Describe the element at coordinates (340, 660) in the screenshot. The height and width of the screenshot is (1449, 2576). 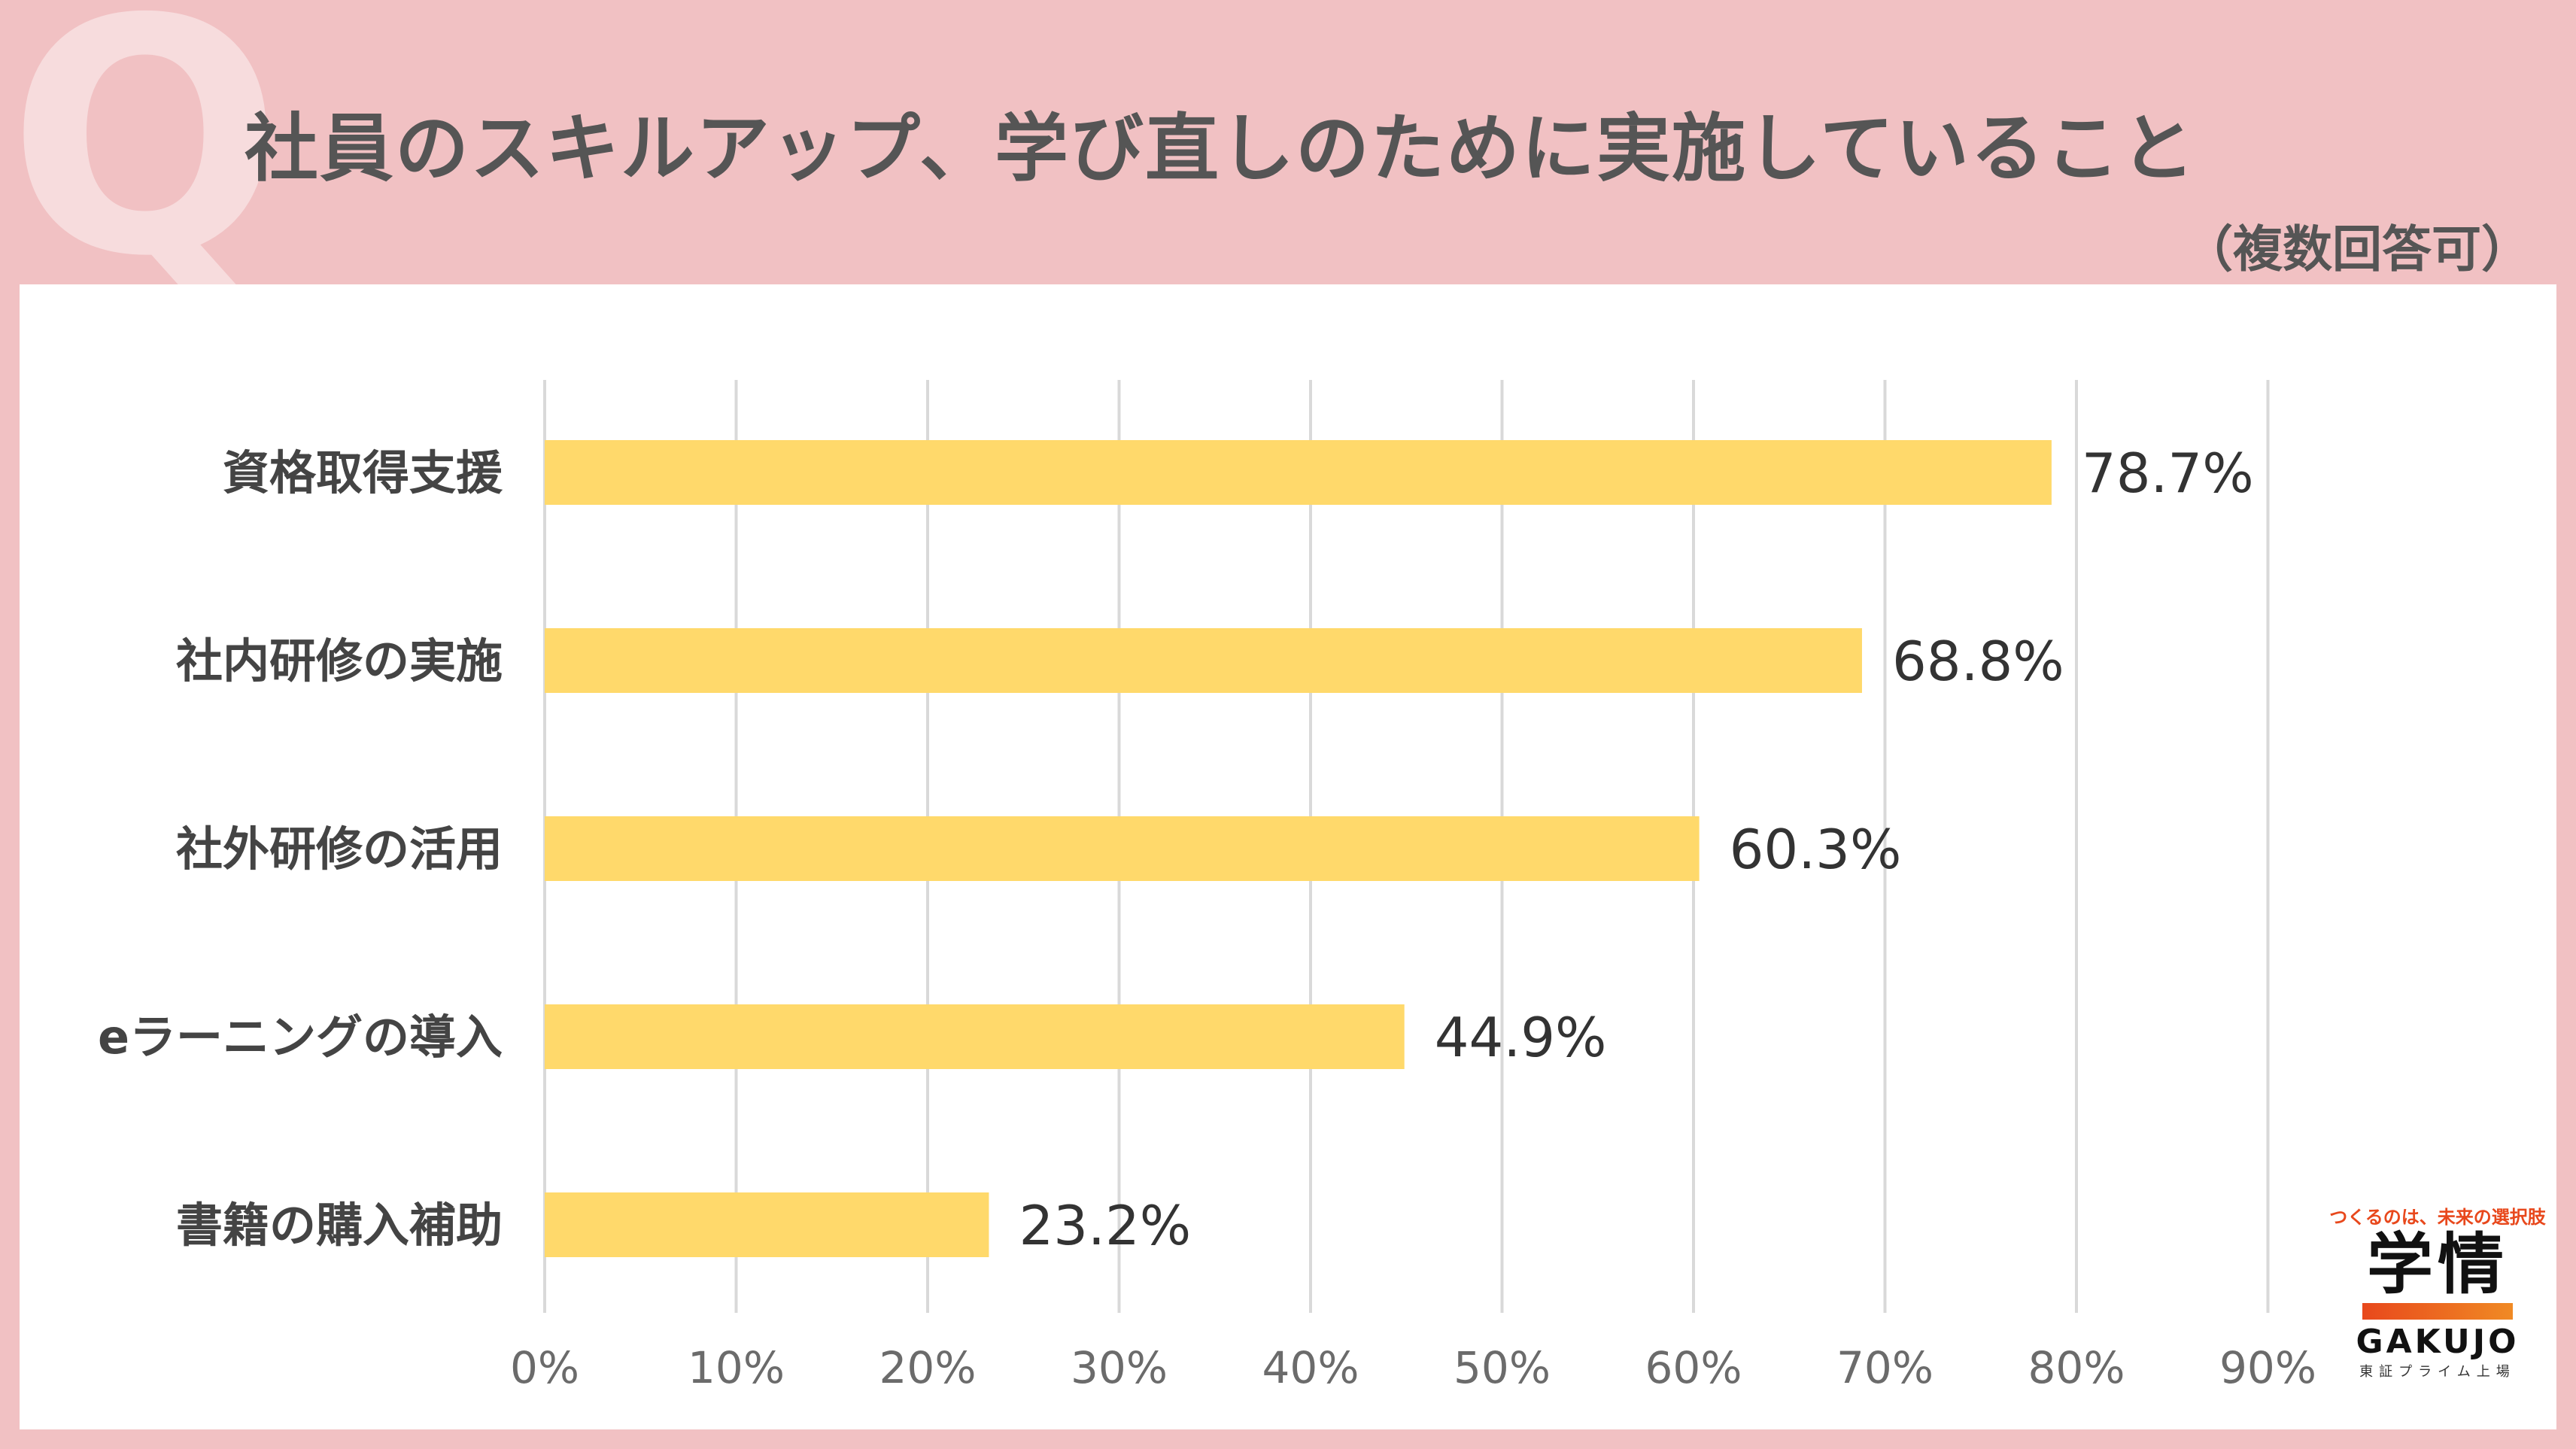
I see `category-label: 社内研修の実施` at that location.